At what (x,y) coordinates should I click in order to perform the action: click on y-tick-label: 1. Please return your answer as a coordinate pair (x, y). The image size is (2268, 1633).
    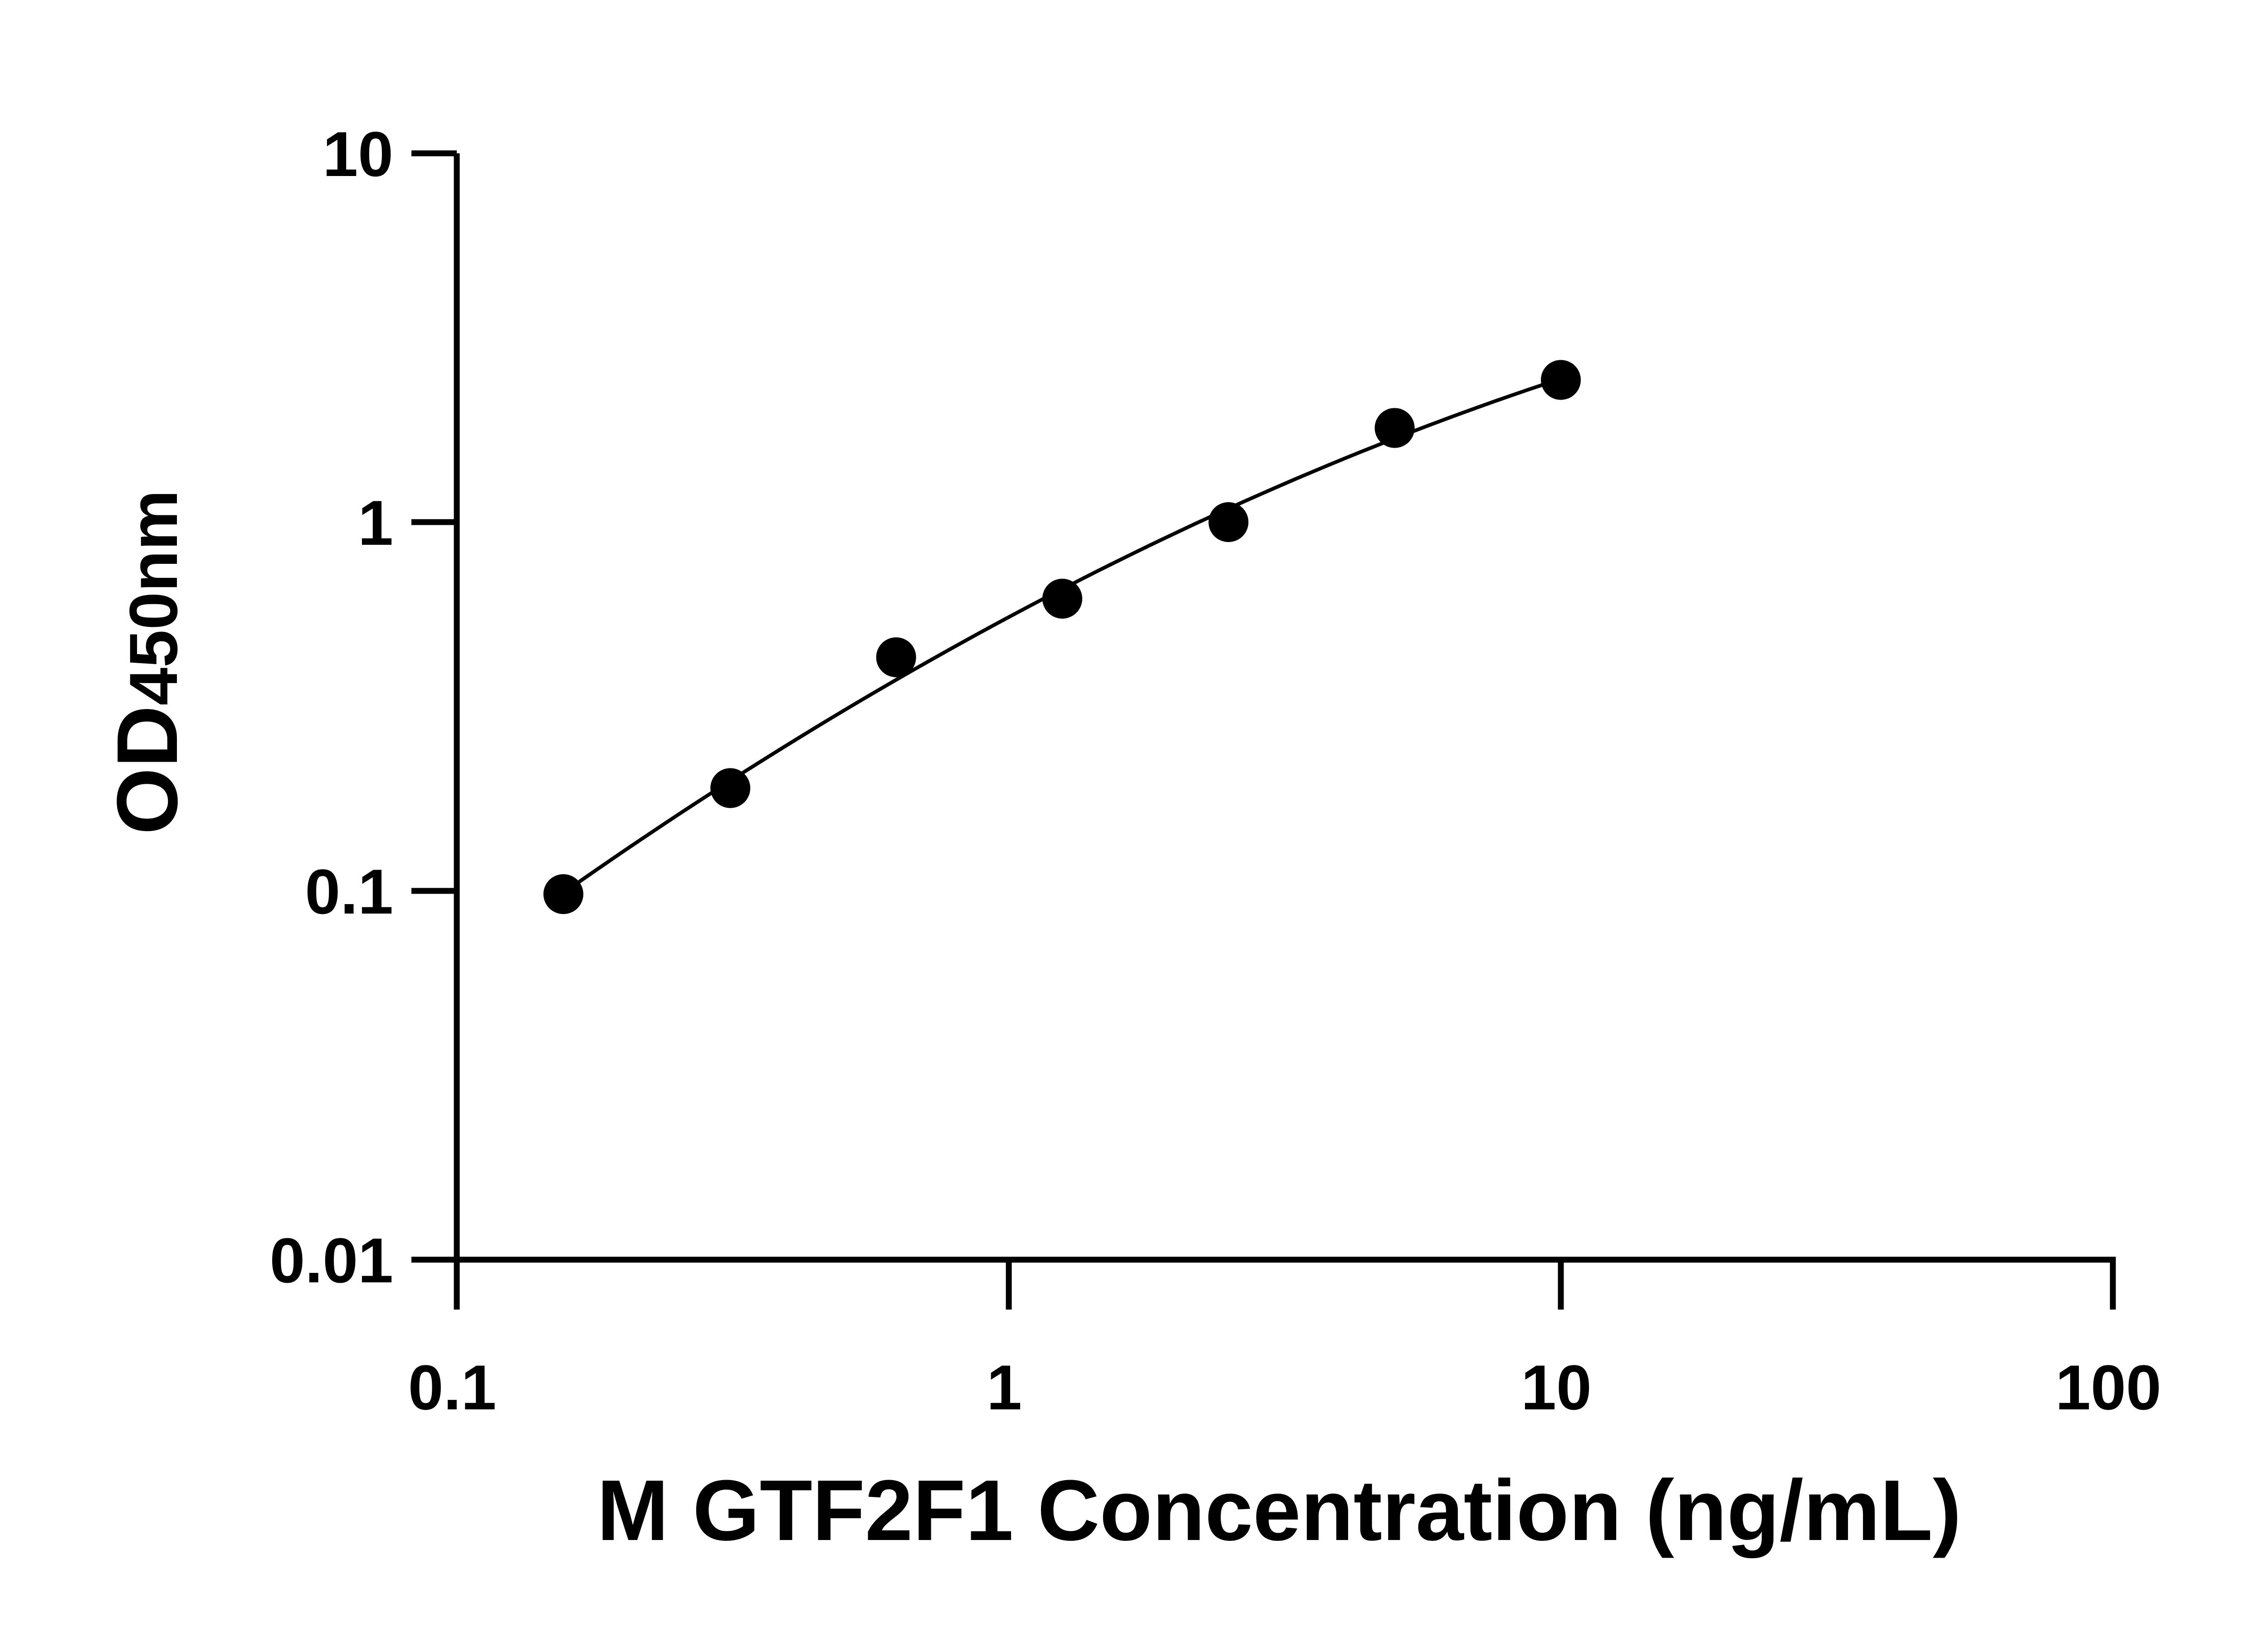
    Looking at the image, I should click on (375, 522).